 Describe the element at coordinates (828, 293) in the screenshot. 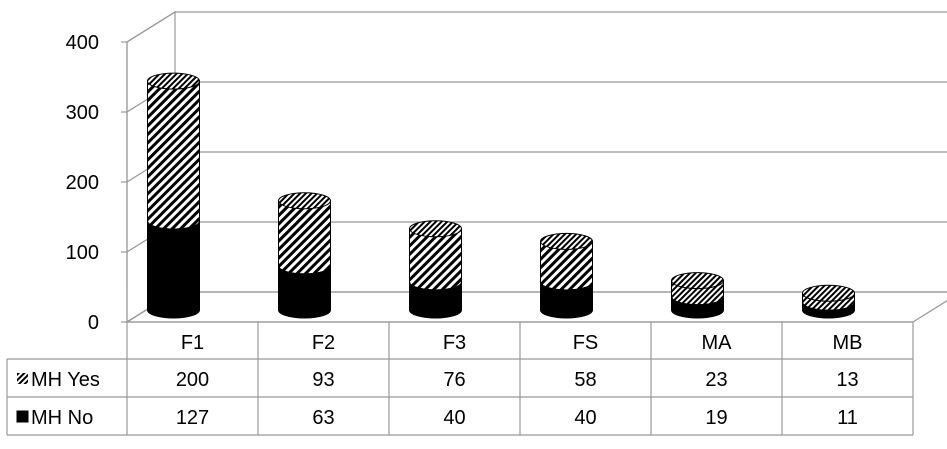

I see `bar-top-MB` at that location.